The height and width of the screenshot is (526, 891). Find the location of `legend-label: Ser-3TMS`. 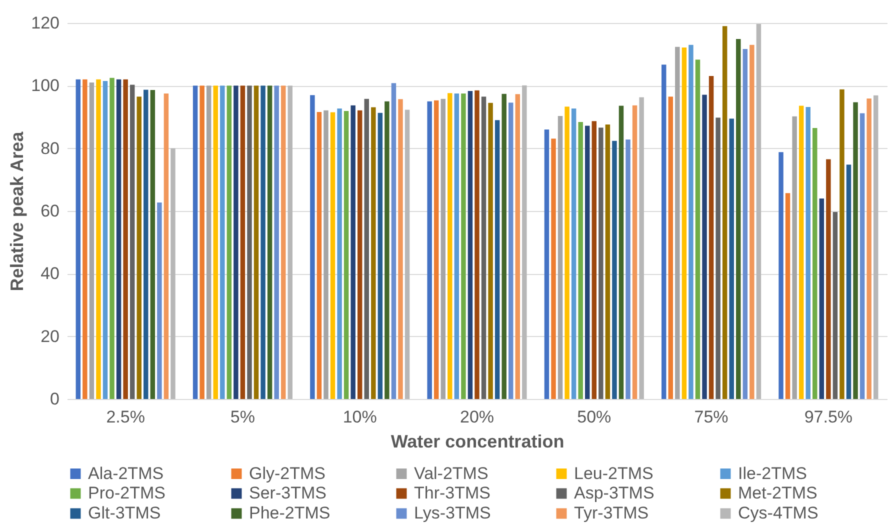

legend-label: Ser-3TMS is located at coordinates (287, 493).